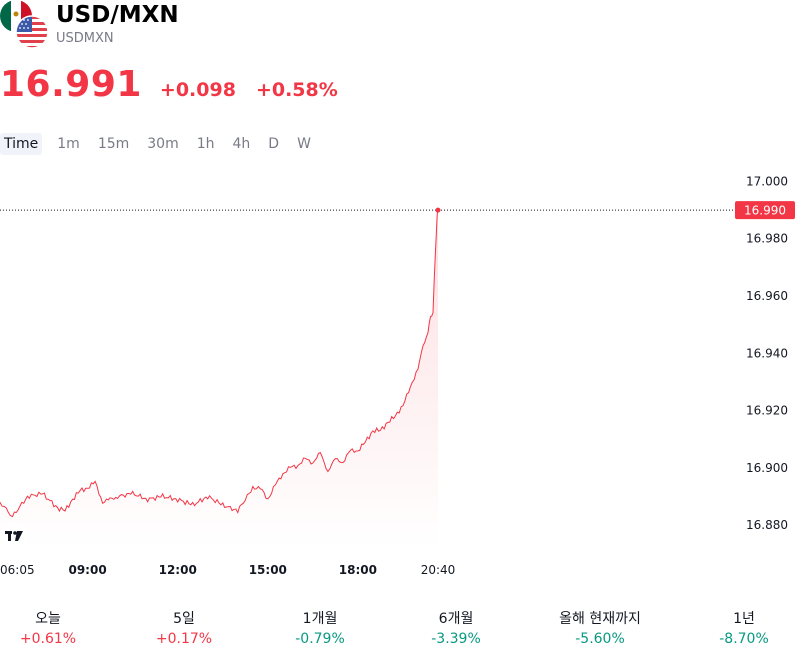 The width and height of the screenshot is (800, 658). Describe the element at coordinates (113, 144) in the screenshot. I see `interval-15m: 15m` at that location.